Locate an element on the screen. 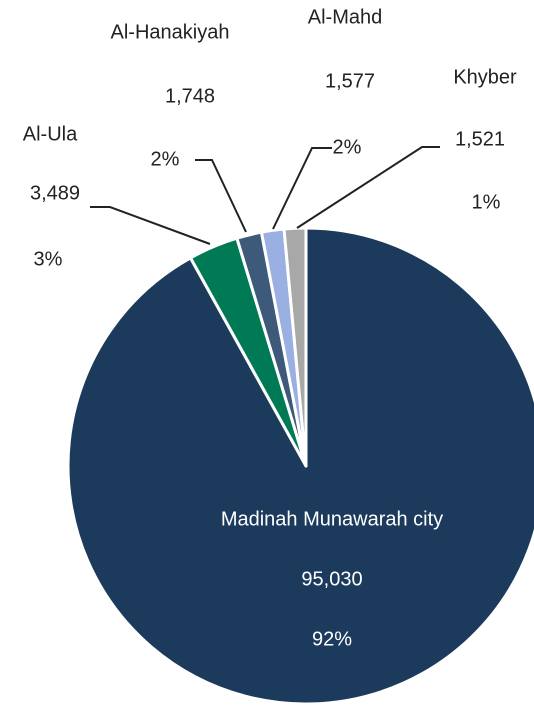 This screenshot has height=706, width=534. percentage-label: 1% is located at coordinates (486, 202).